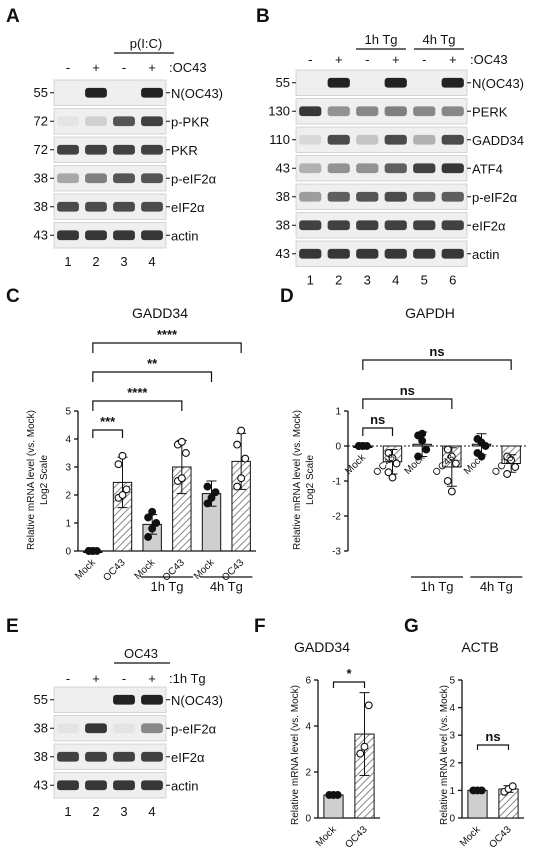  Describe the element at coordinates (336, 482) in the screenshot. I see `y-tick-label: -1` at that location.